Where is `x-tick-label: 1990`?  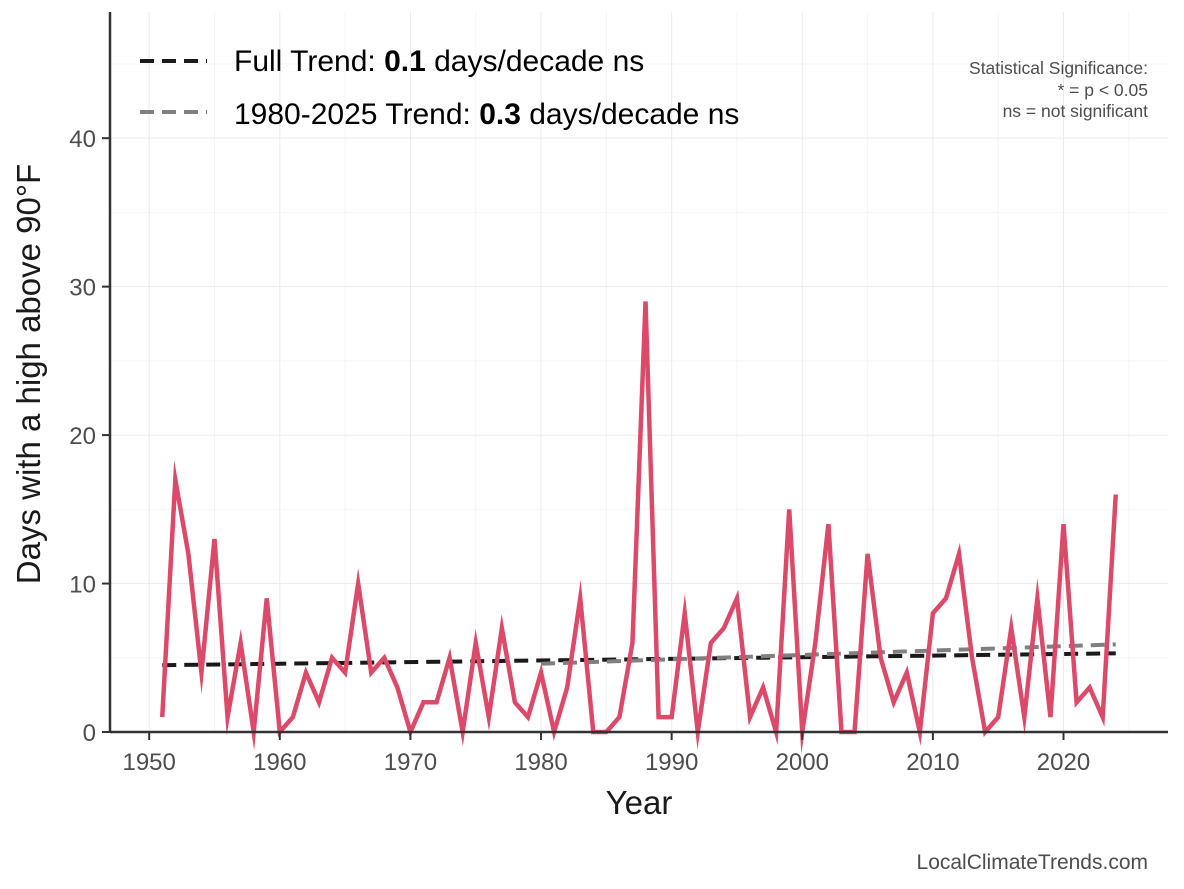
x-tick-label: 1990 is located at coordinates (671, 762).